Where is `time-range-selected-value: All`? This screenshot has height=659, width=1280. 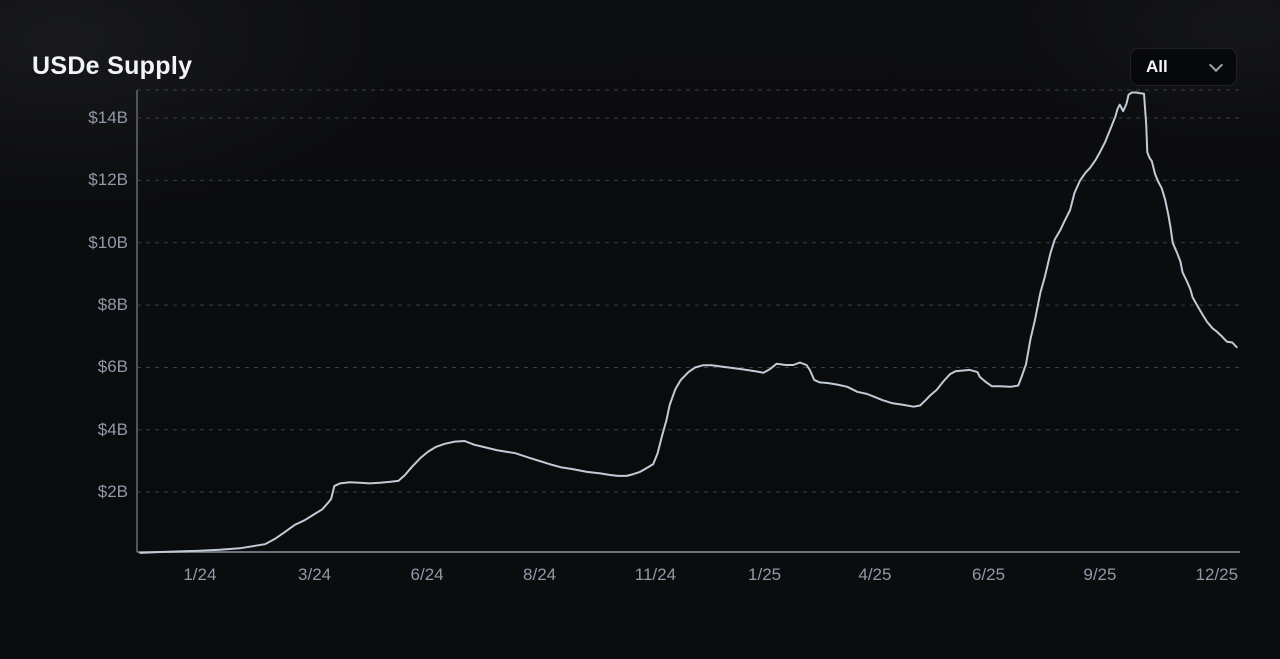
time-range-selected-value: All is located at coordinates (1157, 66).